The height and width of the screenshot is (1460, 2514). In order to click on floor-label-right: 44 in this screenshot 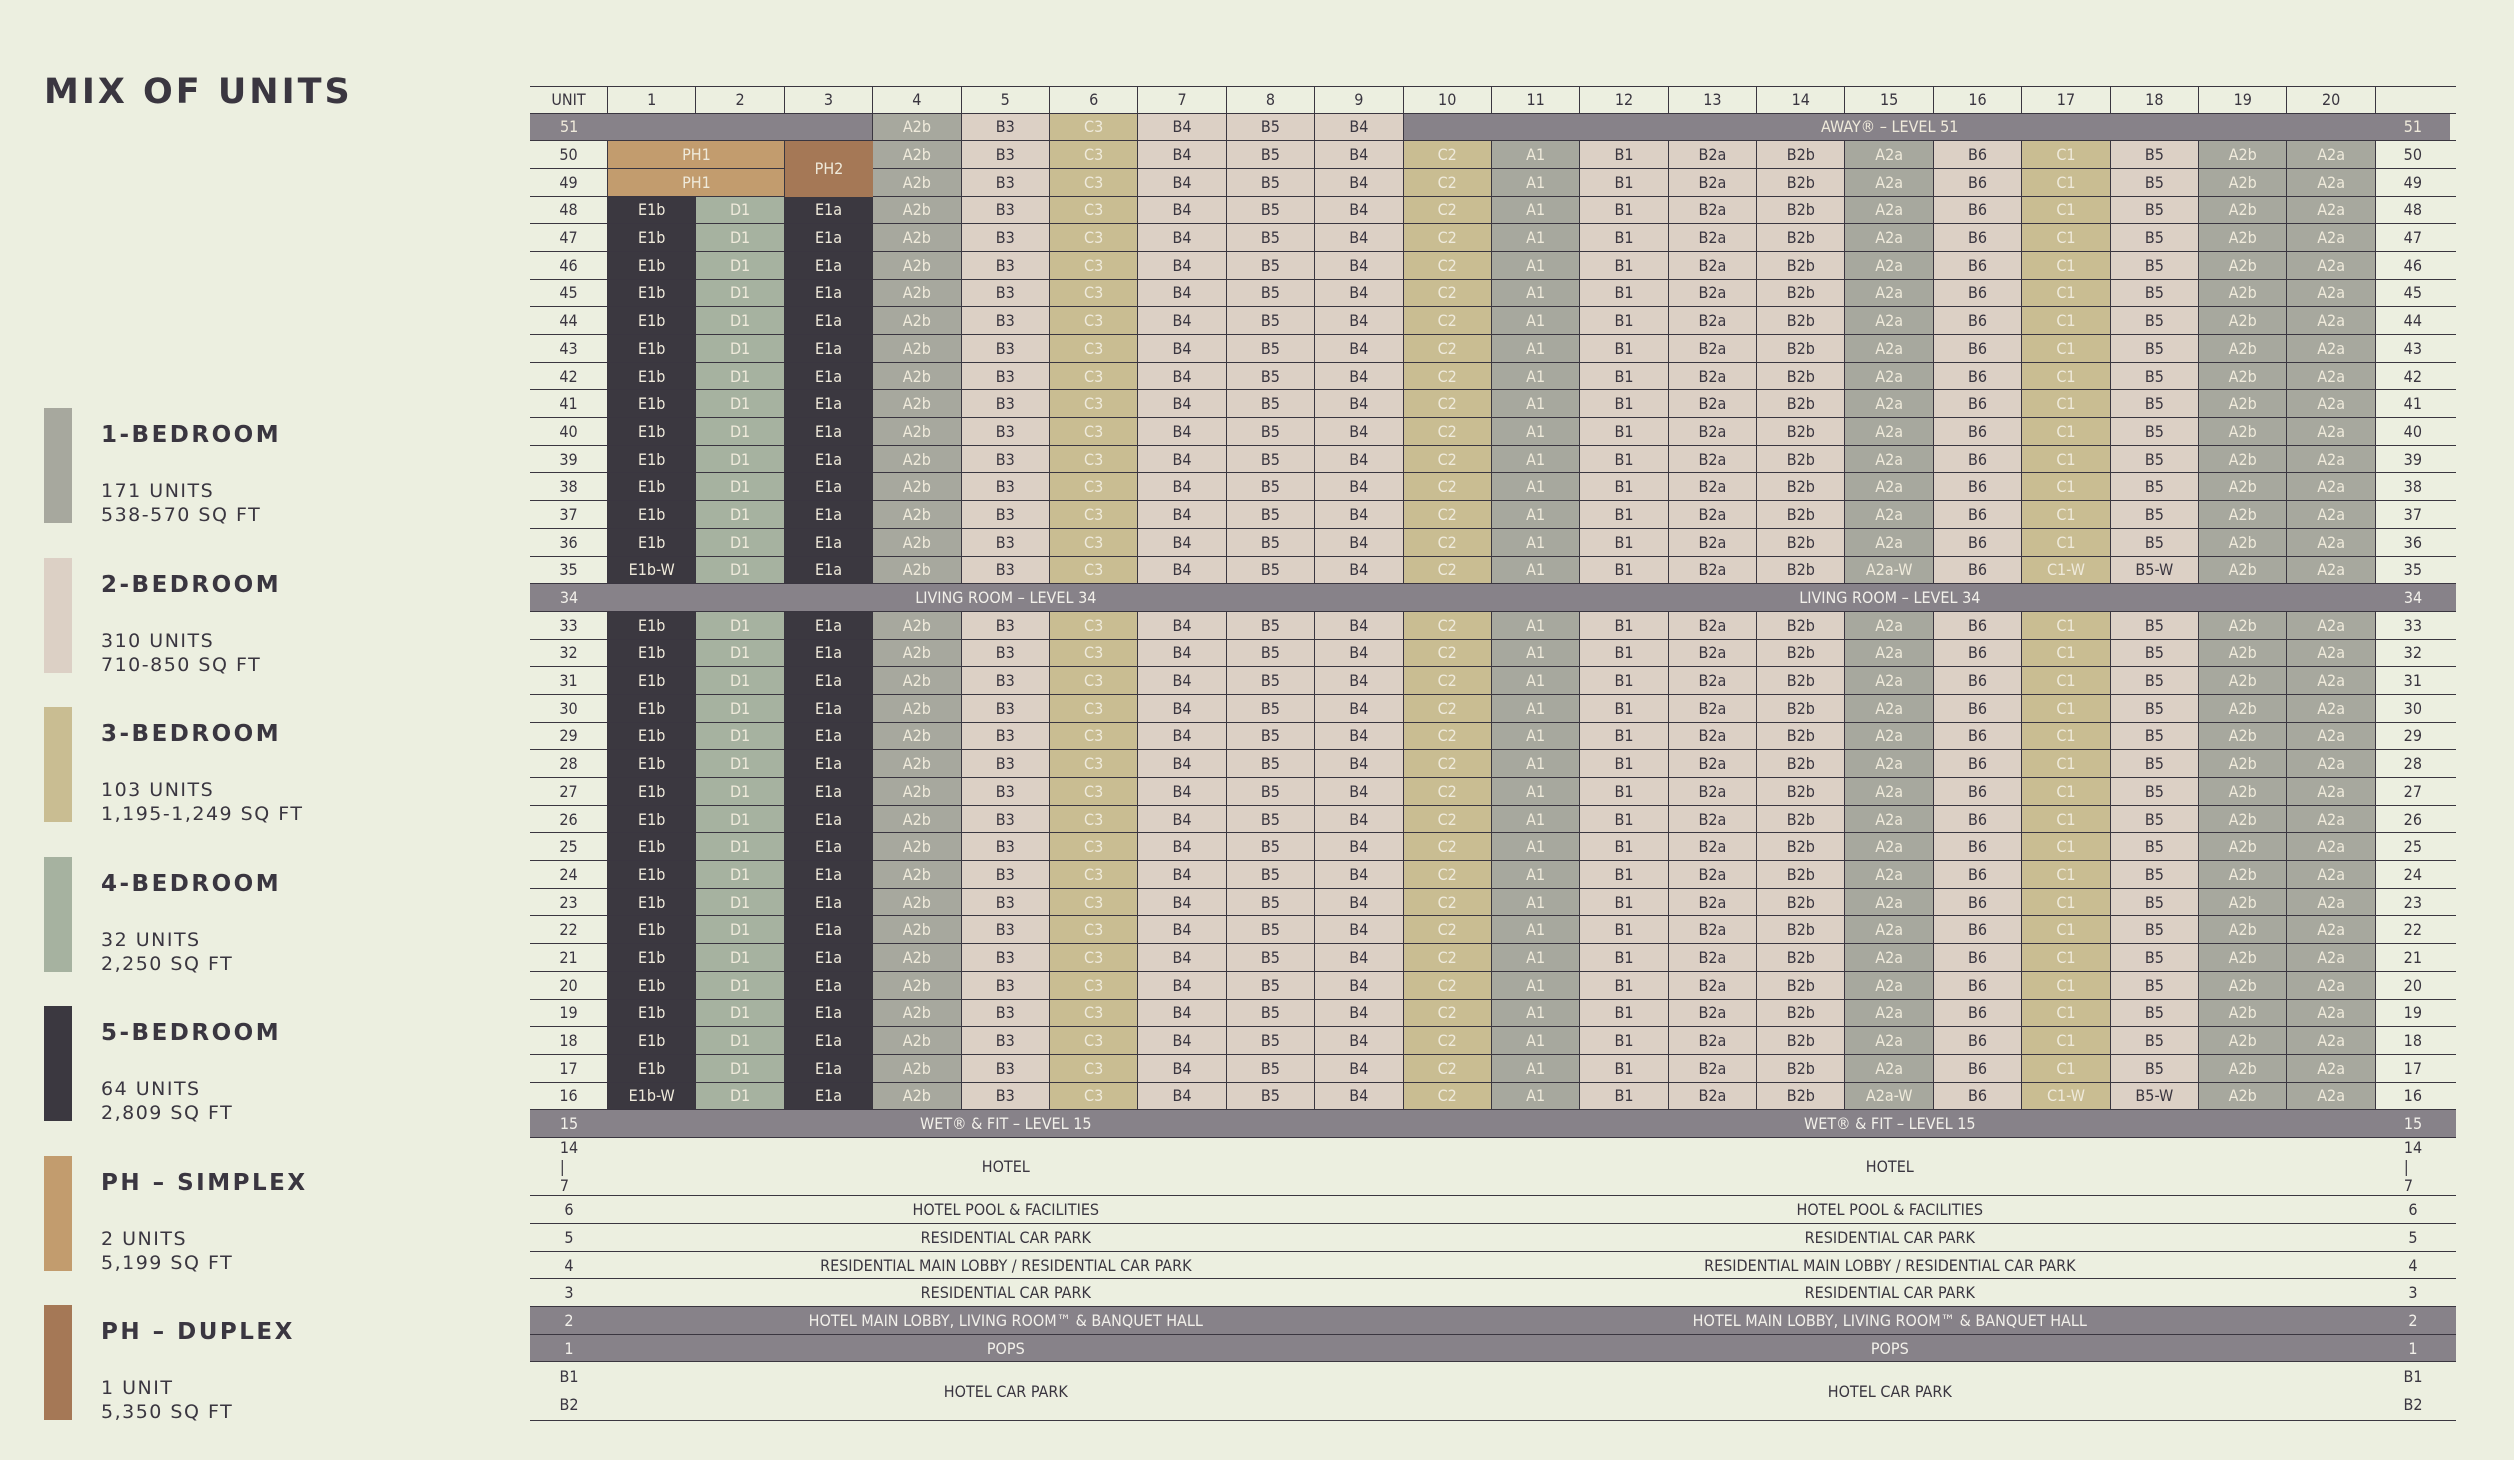, I will do `click(2412, 321)`.